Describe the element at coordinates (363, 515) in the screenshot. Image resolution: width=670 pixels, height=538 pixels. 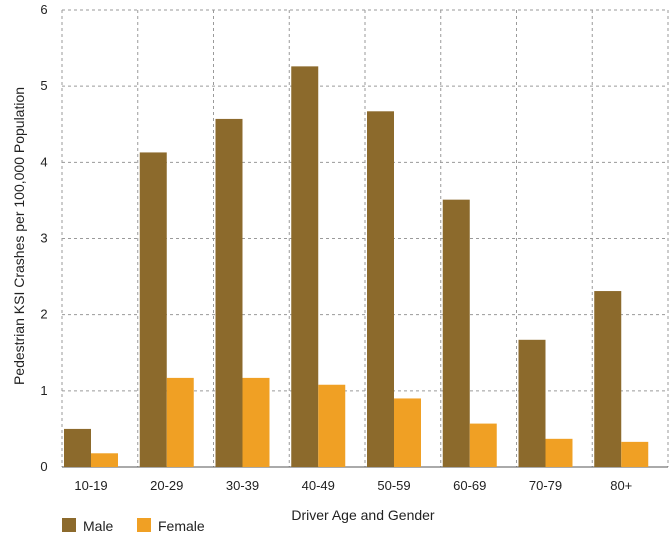
I see `x-axis-title: Driver Age and Gender` at that location.